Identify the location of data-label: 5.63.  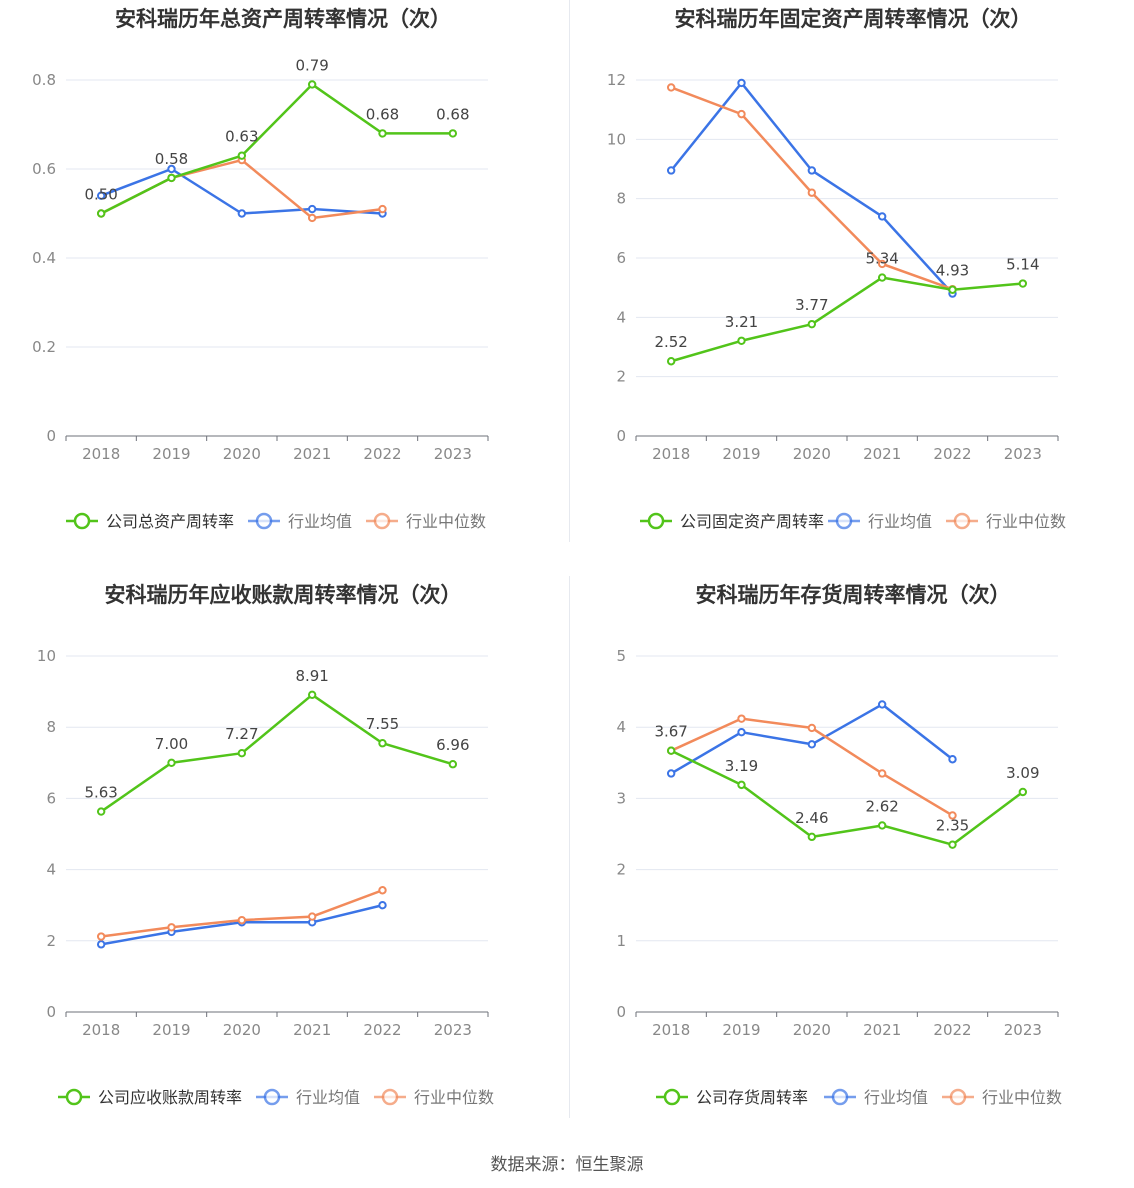
(100, 793).